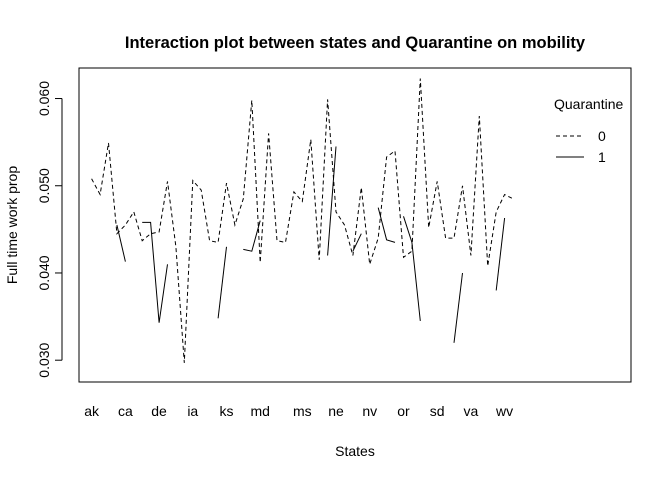 This screenshot has height=480, width=672. Describe the element at coordinates (437, 411) in the screenshot. I see `x-tick-label: sd` at that location.